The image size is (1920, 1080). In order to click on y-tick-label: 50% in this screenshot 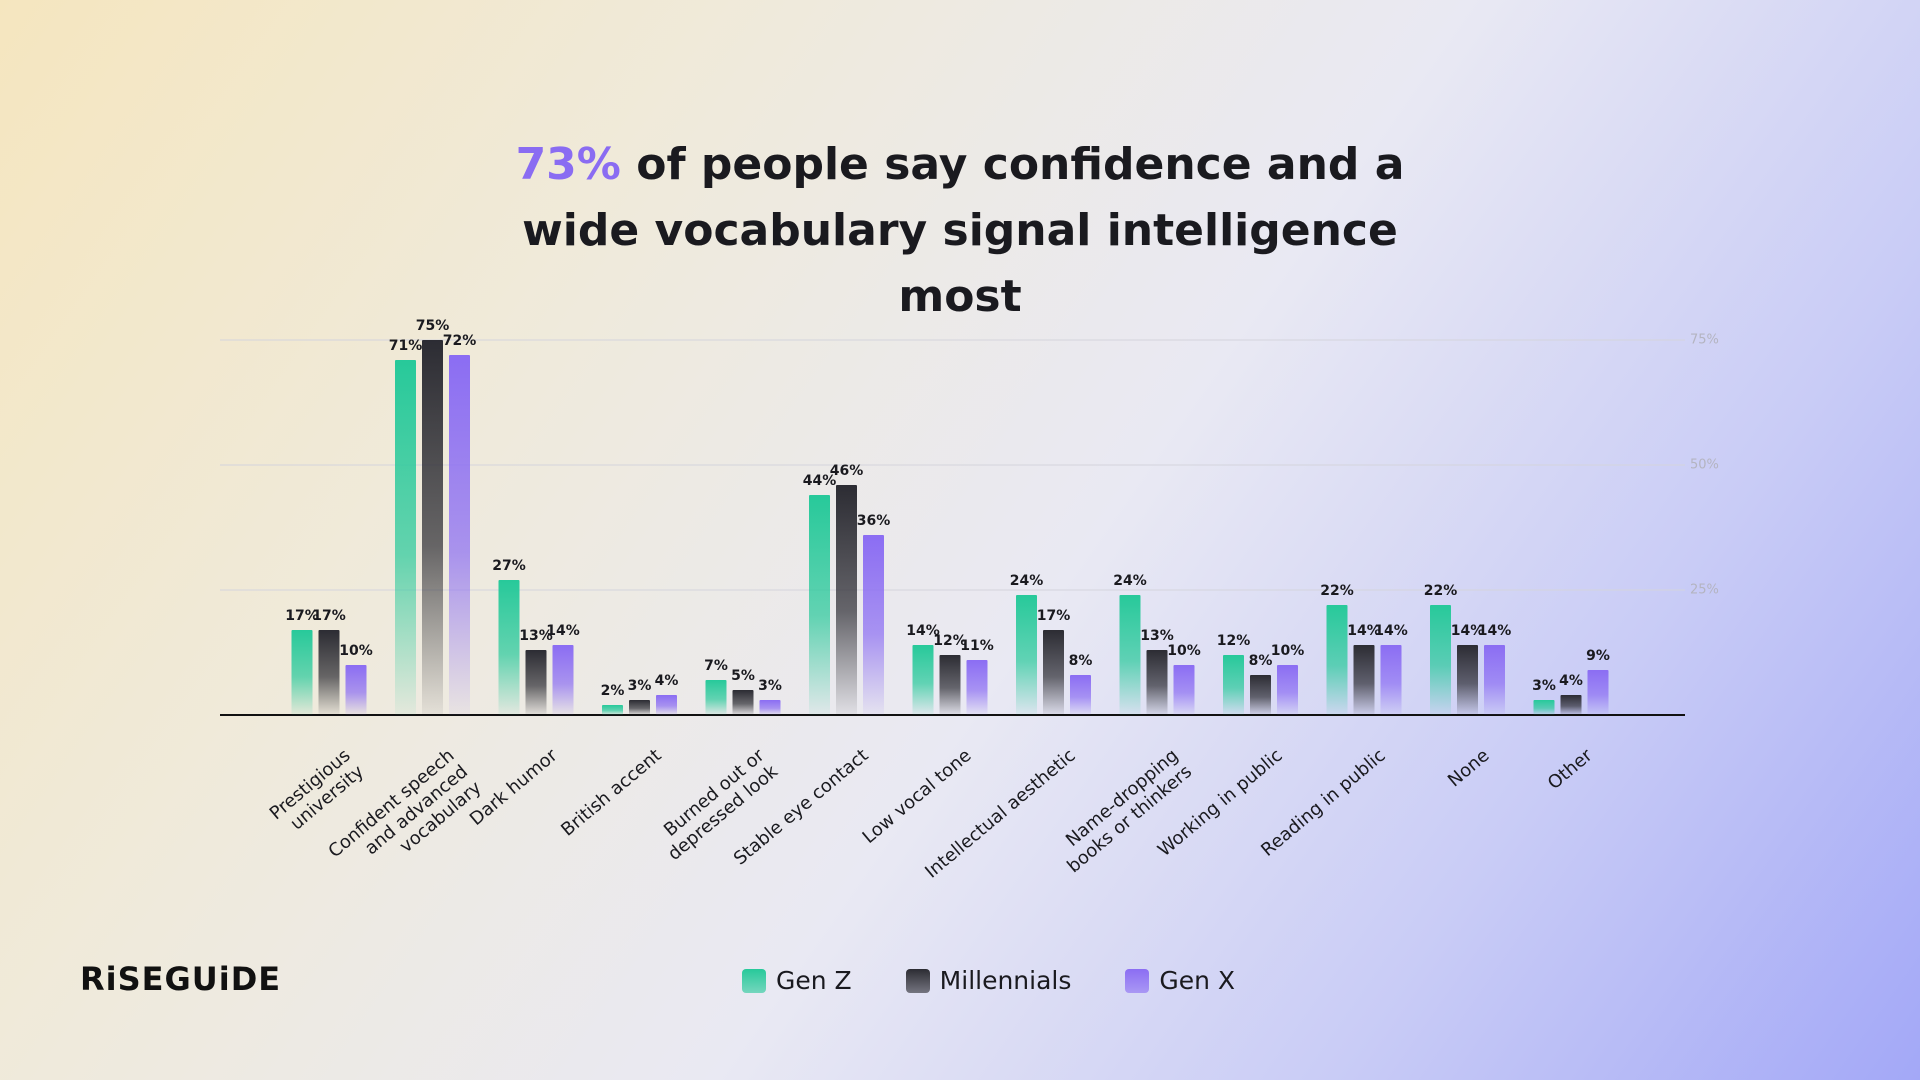, I will do `click(1704, 465)`.